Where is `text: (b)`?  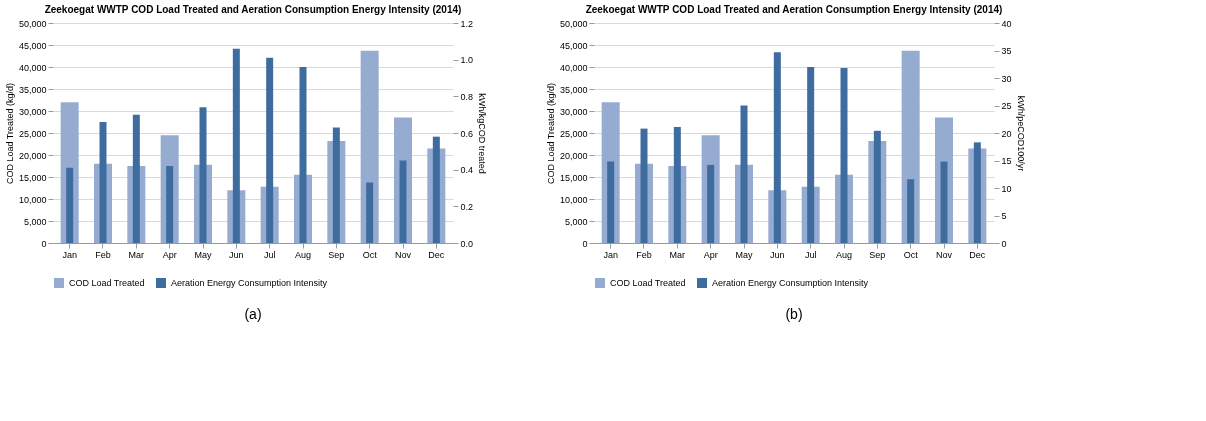
text: (b) is located at coordinates (794, 314).